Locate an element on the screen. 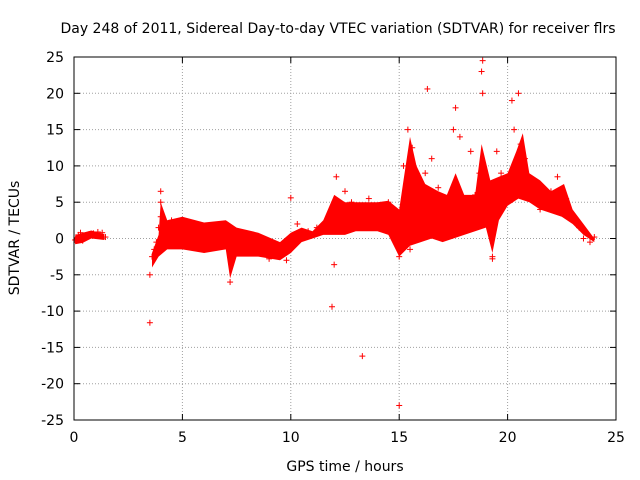  y-tick-label: 0 is located at coordinates (59, 240).